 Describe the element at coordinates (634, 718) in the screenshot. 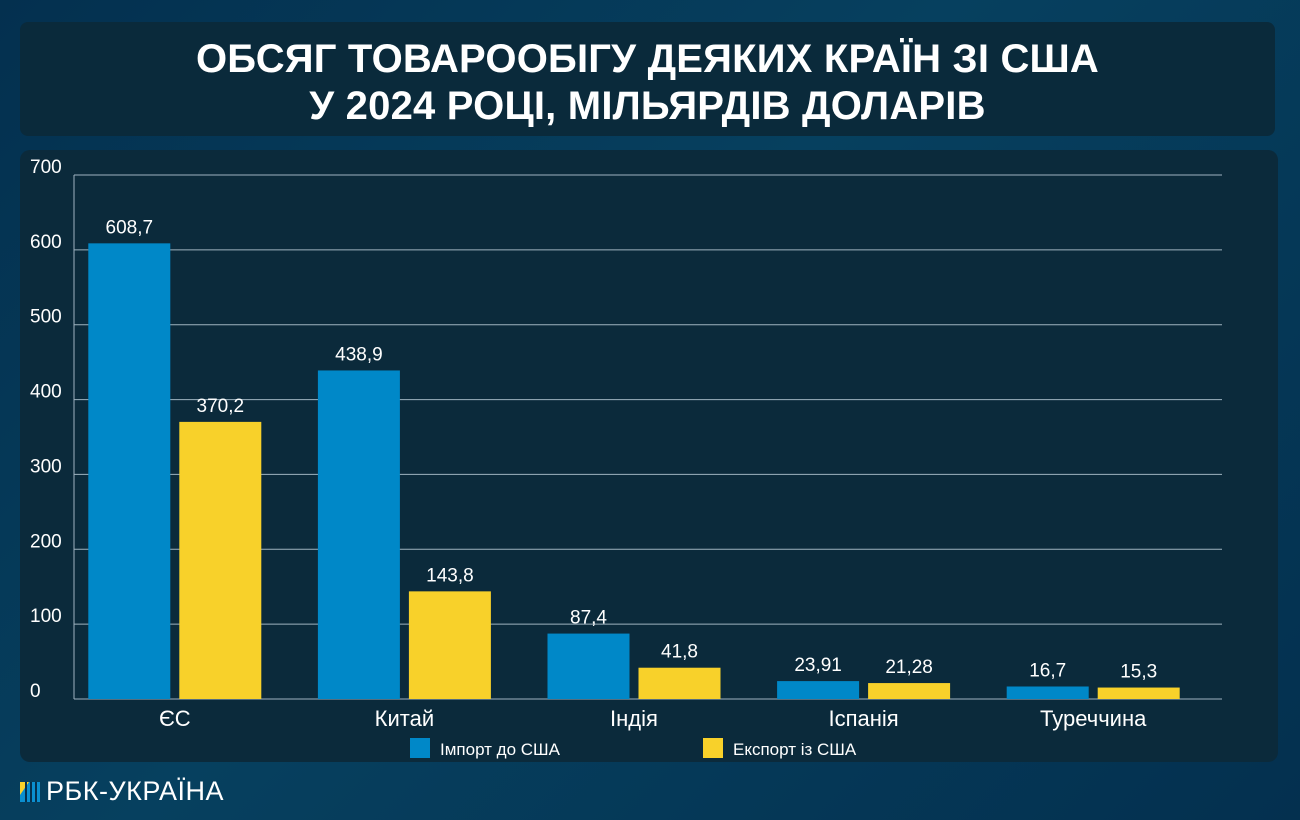

I see `x-tick-label: Індія` at that location.